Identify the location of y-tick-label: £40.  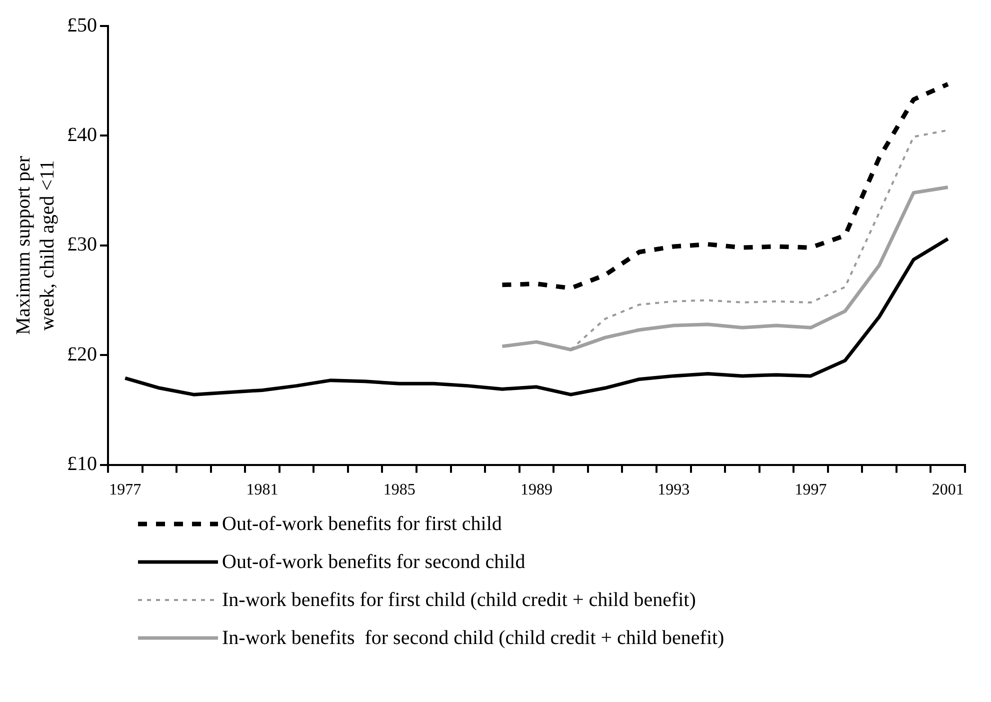
(82, 135).